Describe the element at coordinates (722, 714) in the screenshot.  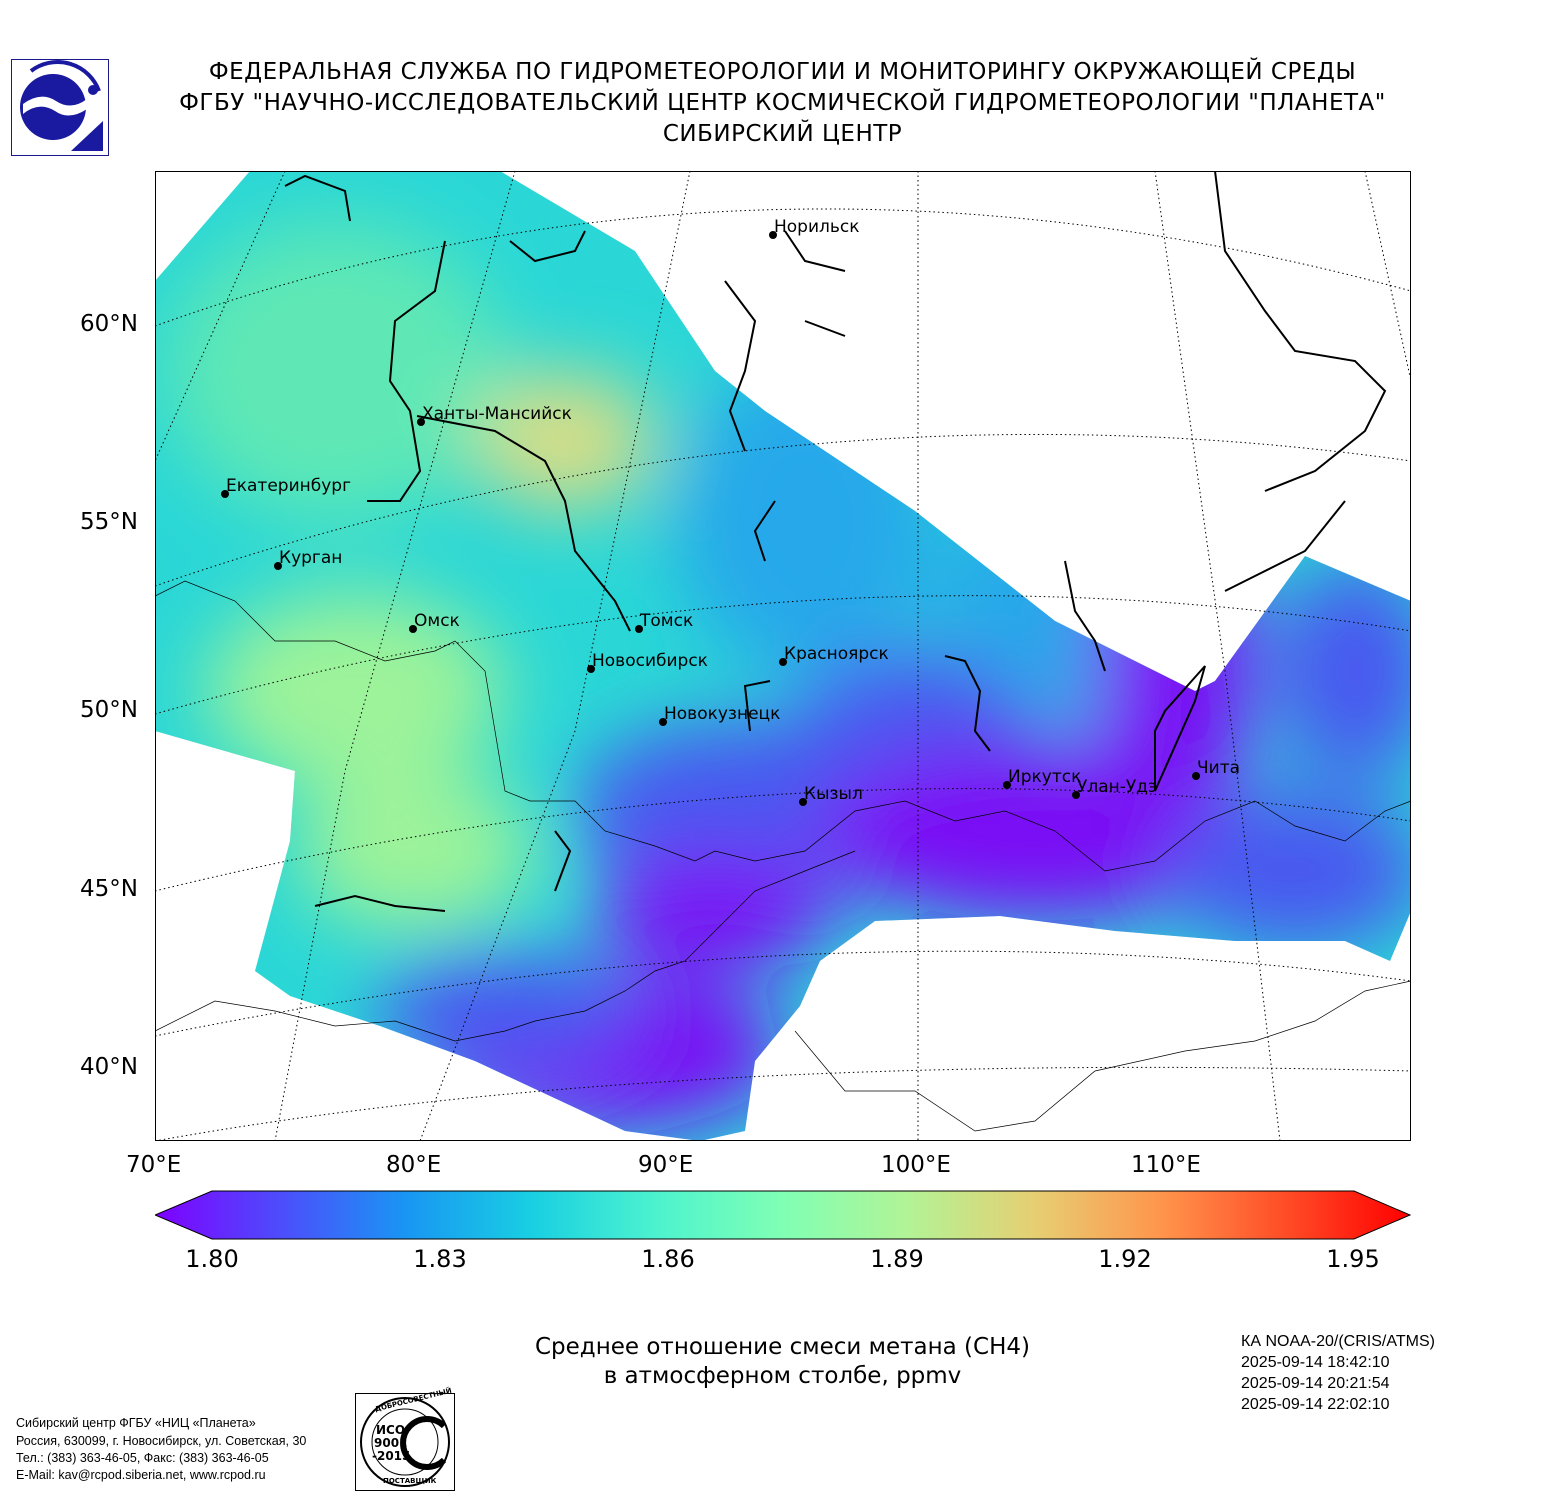
I see `city-label: Новокузнецк` at that location.